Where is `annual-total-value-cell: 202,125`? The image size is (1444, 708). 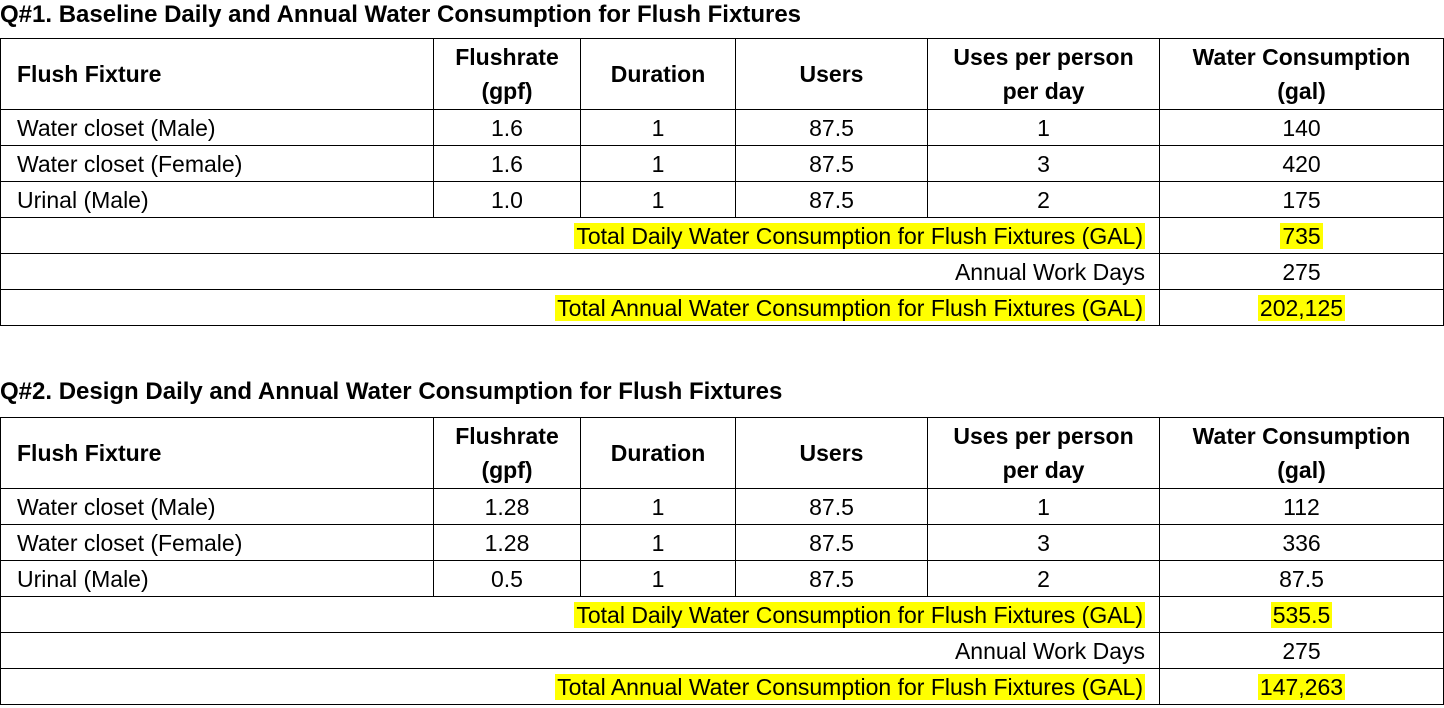 annual-total-value-cell: 202,125 is located at coordinates (1301, 307).